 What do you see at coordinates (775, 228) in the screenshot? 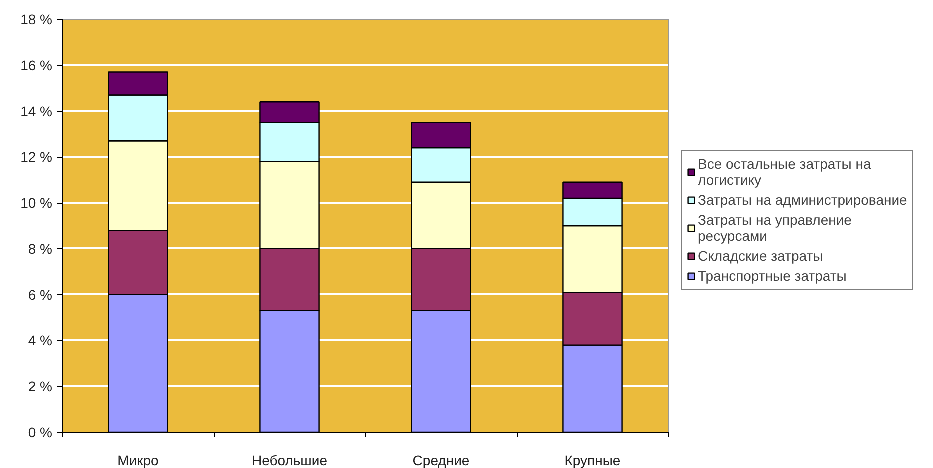
I see `legend-label: Затраты на управление ресурсами` at bounding box center [775, 228].